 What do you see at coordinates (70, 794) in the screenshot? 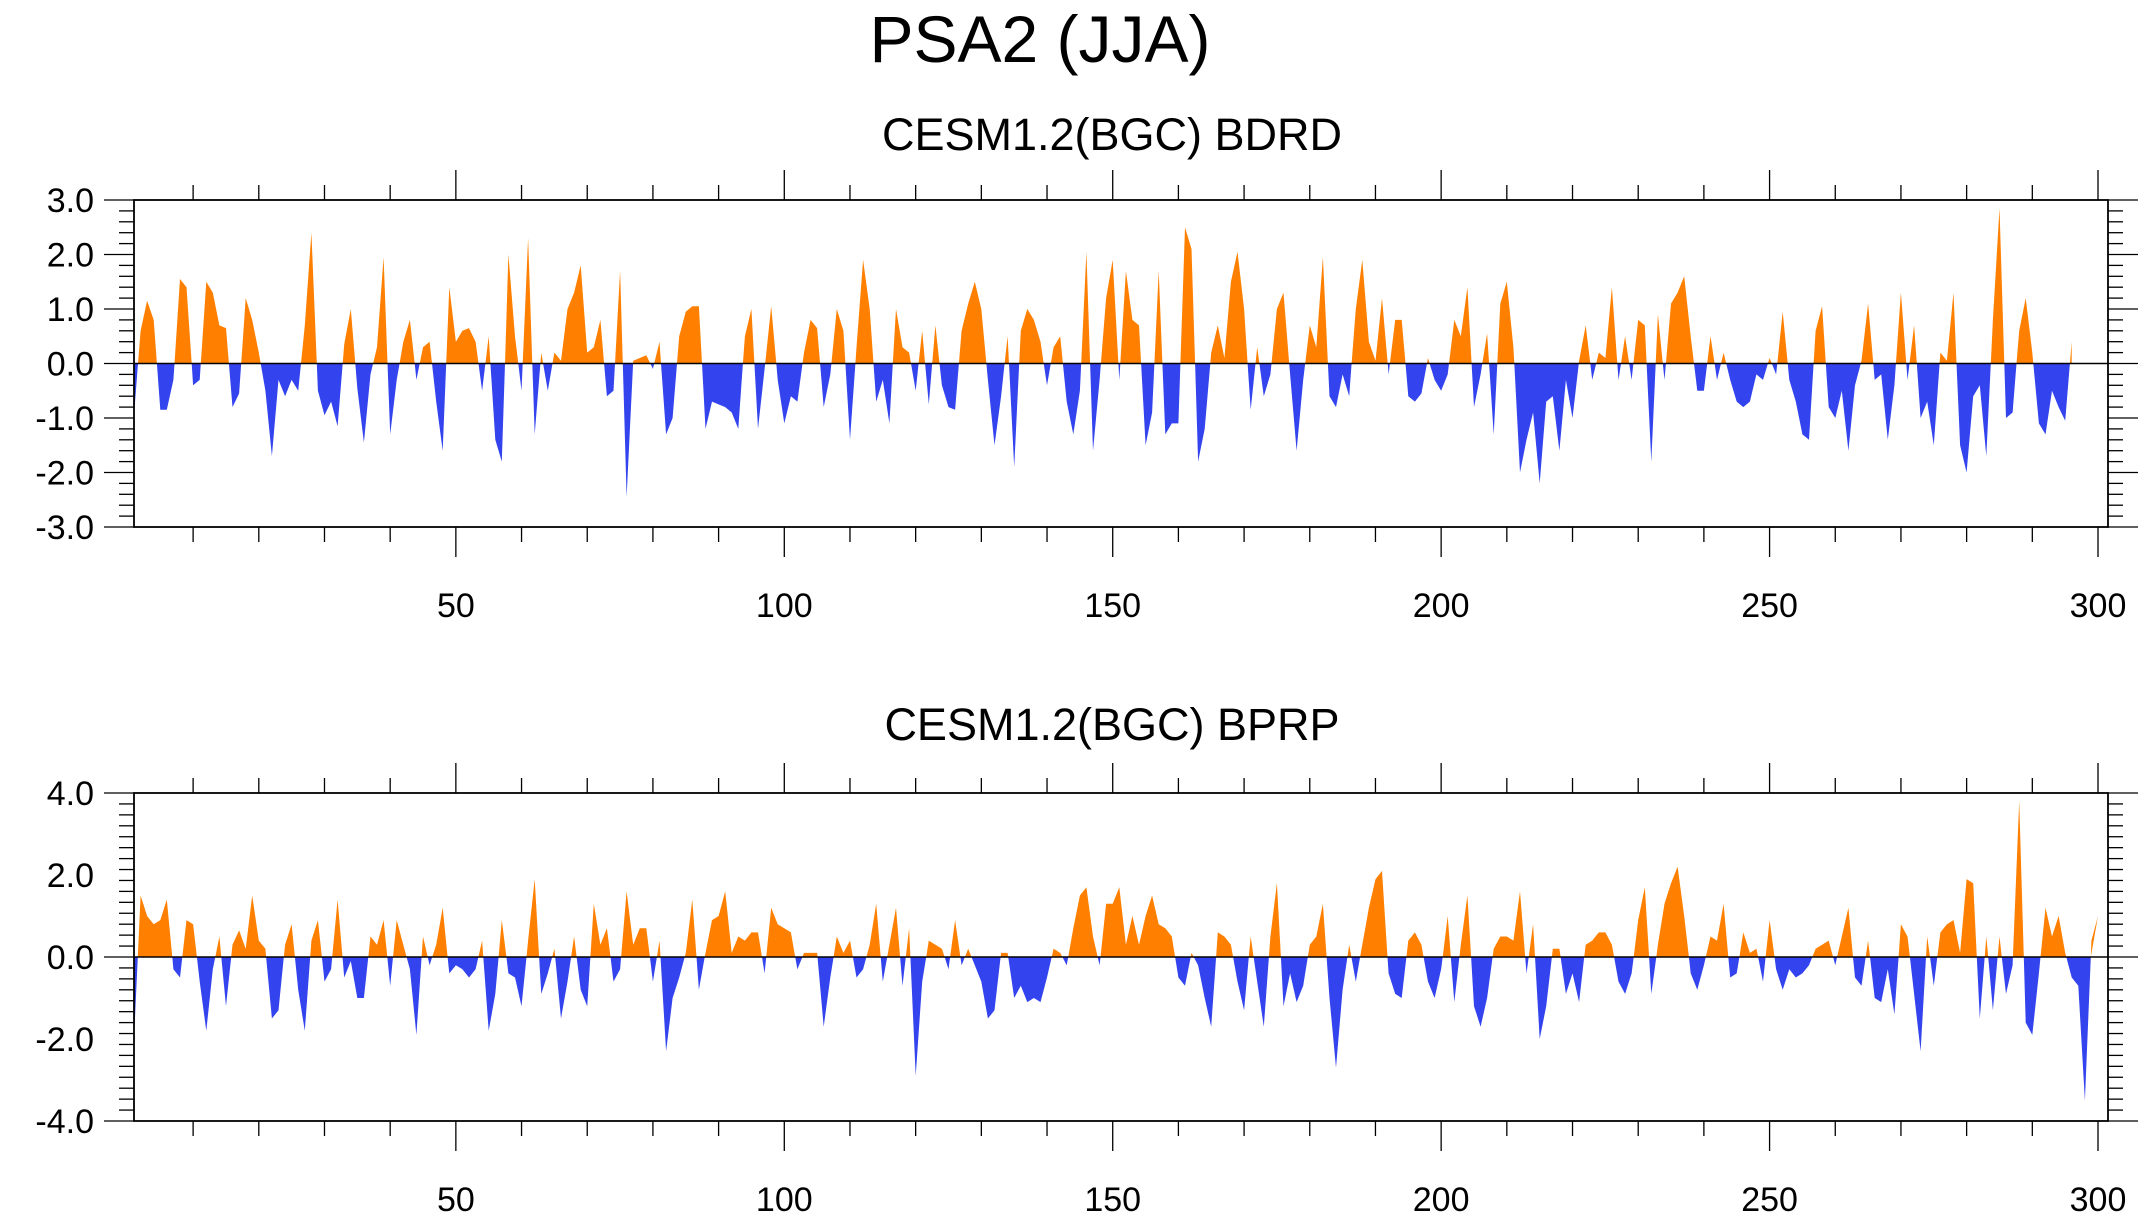
I see `y-tick-label: 4.0` at bounding box center [70, 794].